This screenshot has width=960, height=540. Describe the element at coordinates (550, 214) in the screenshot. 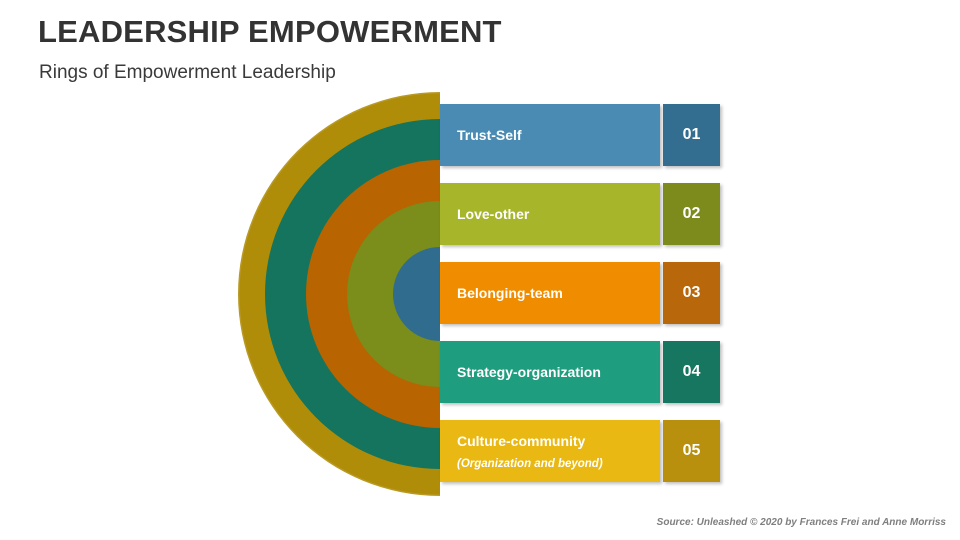

I see `level-label-box: Love-other` at that location.